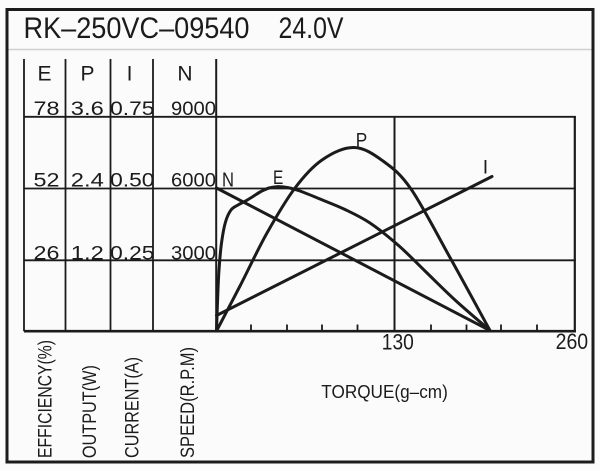 Image resolution: width=600 pixels, height=470 pixels. Describe the element at coordinates (188, 402) in the screenshot. I see `svg-text: SPEED(R.P.M)` at that location.